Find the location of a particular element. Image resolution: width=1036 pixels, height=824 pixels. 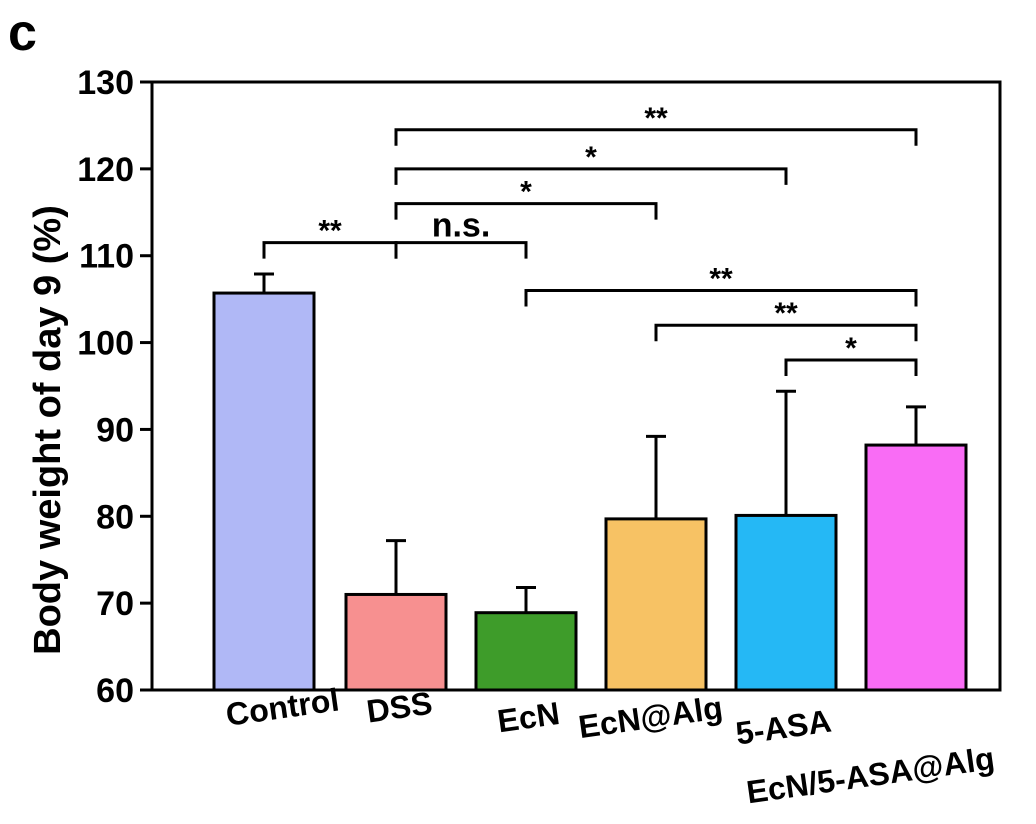

y-tick-label: 70 is located at coordinates (115, 604).